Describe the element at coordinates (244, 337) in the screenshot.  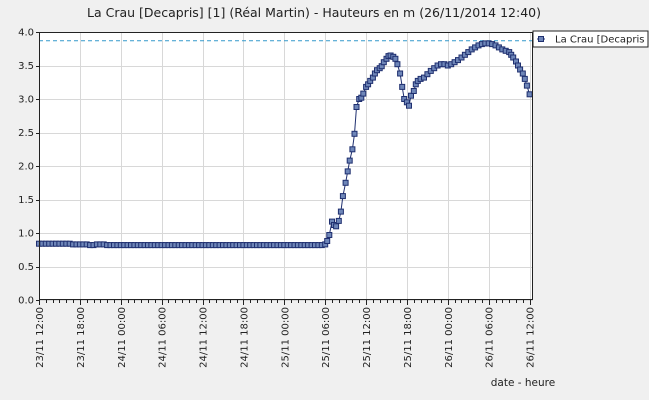
I see `x-tick-label: 24/11 18:00` at that location.